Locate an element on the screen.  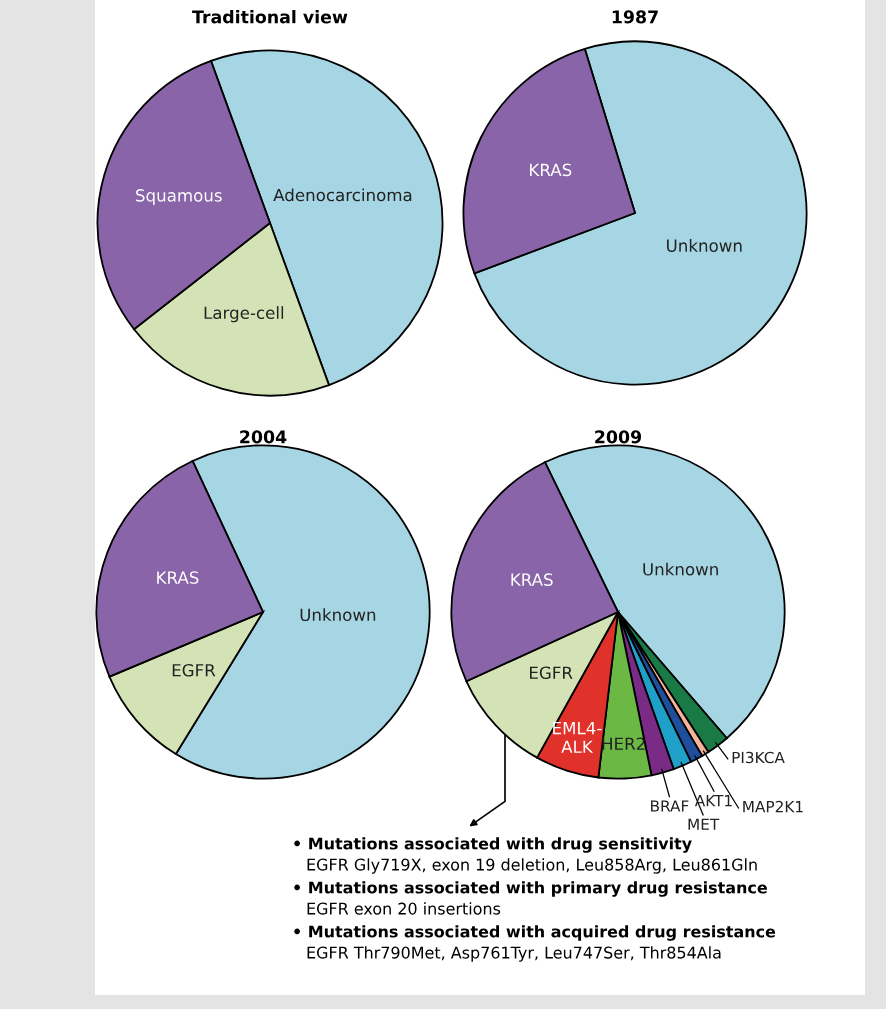
slice-label: Adenocarcinoma is located at coordinates (342, 195).